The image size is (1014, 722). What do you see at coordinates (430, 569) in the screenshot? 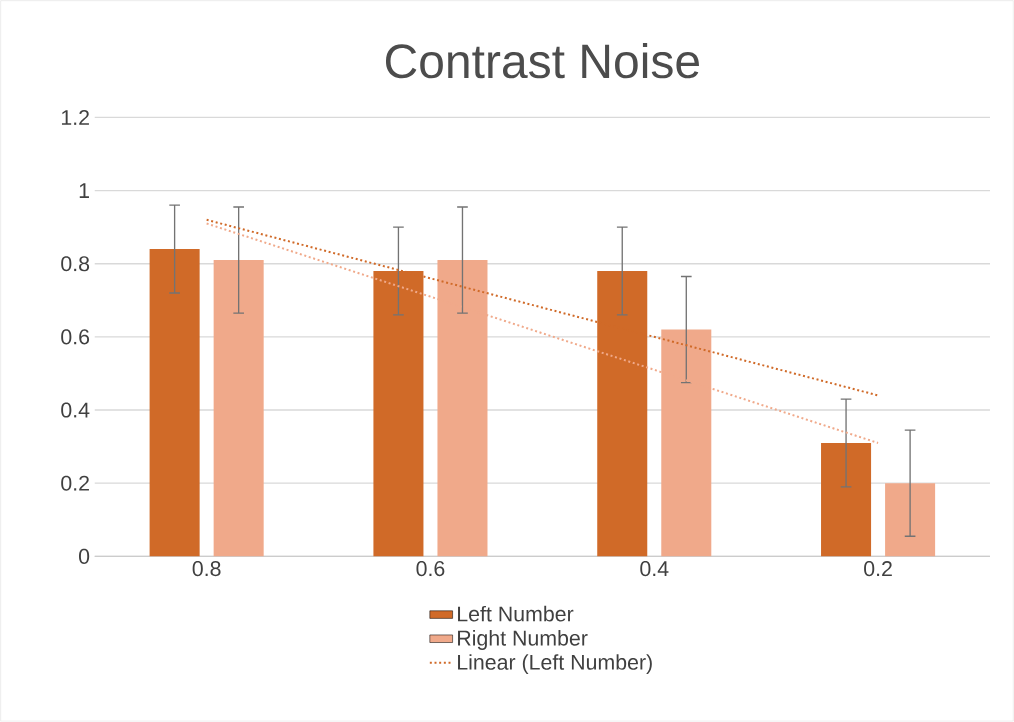
I see `x-tick-label: 0.6` at bounding box center [430, 569].